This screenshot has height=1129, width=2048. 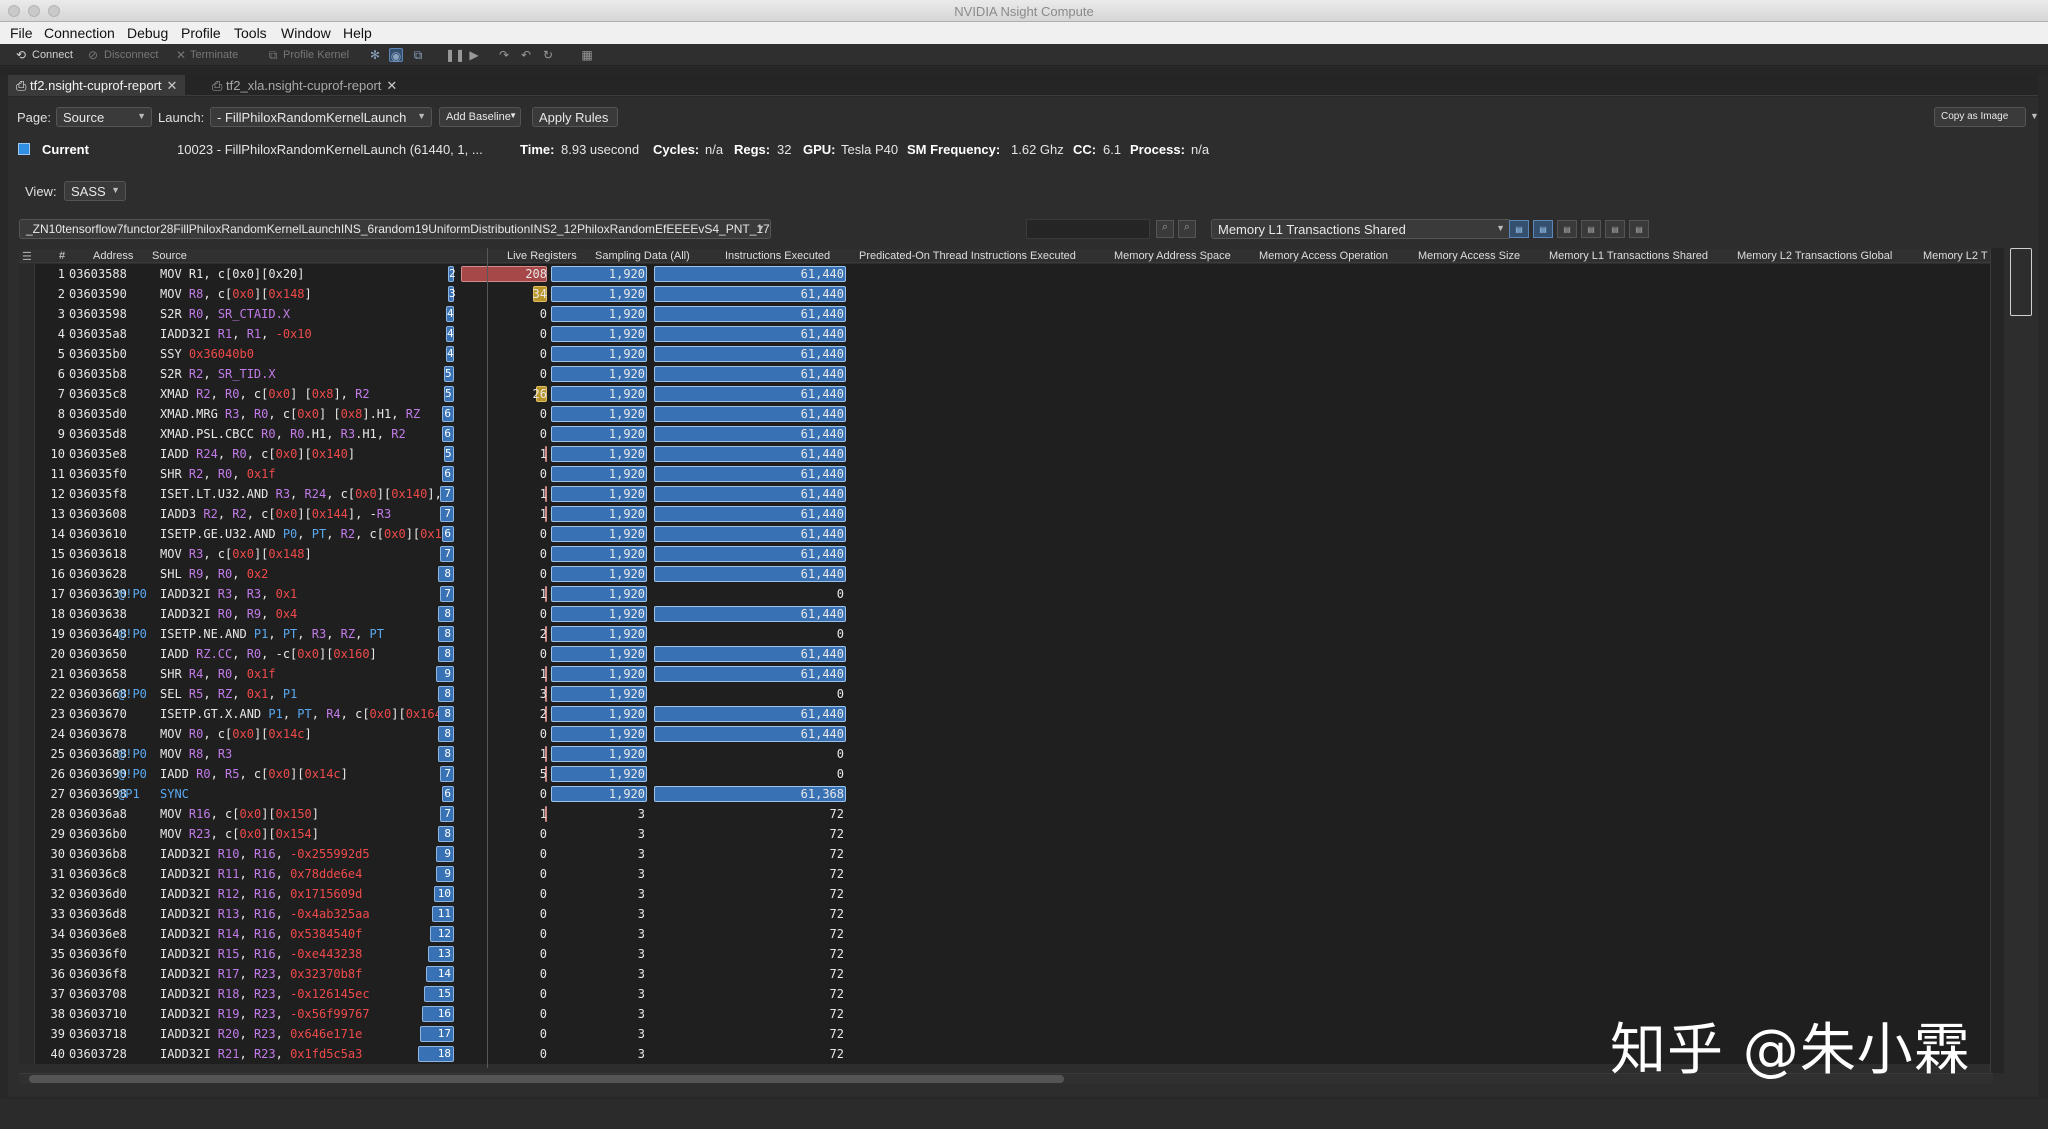 I want to click on table-row: 6 036035b8 S2R R2, SR_TID.X 5 0 1,920 61,440, so click(x=1004, y=374).